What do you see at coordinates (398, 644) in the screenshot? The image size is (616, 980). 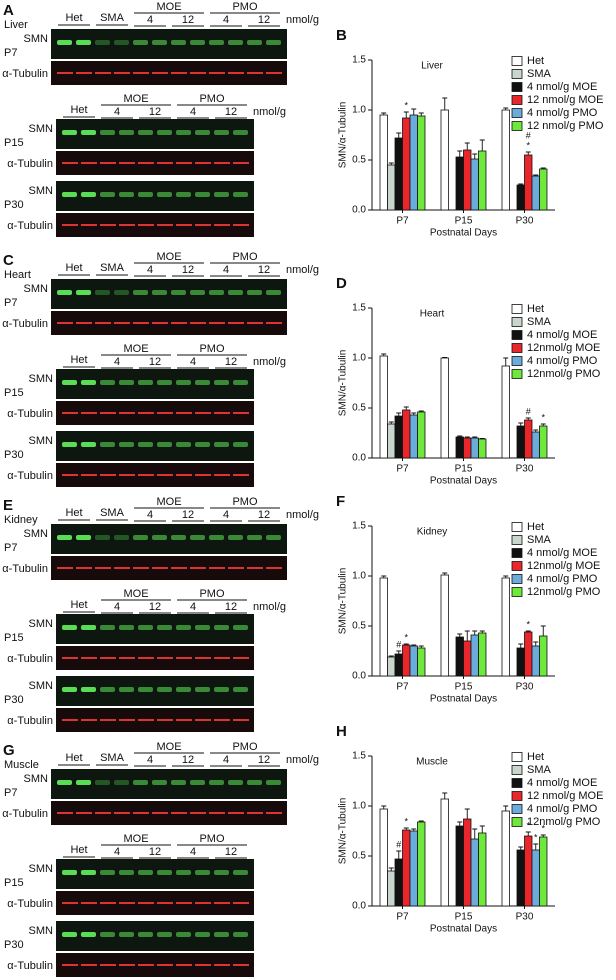 I see `significance-mark: #` at bounding box center [398, 644].